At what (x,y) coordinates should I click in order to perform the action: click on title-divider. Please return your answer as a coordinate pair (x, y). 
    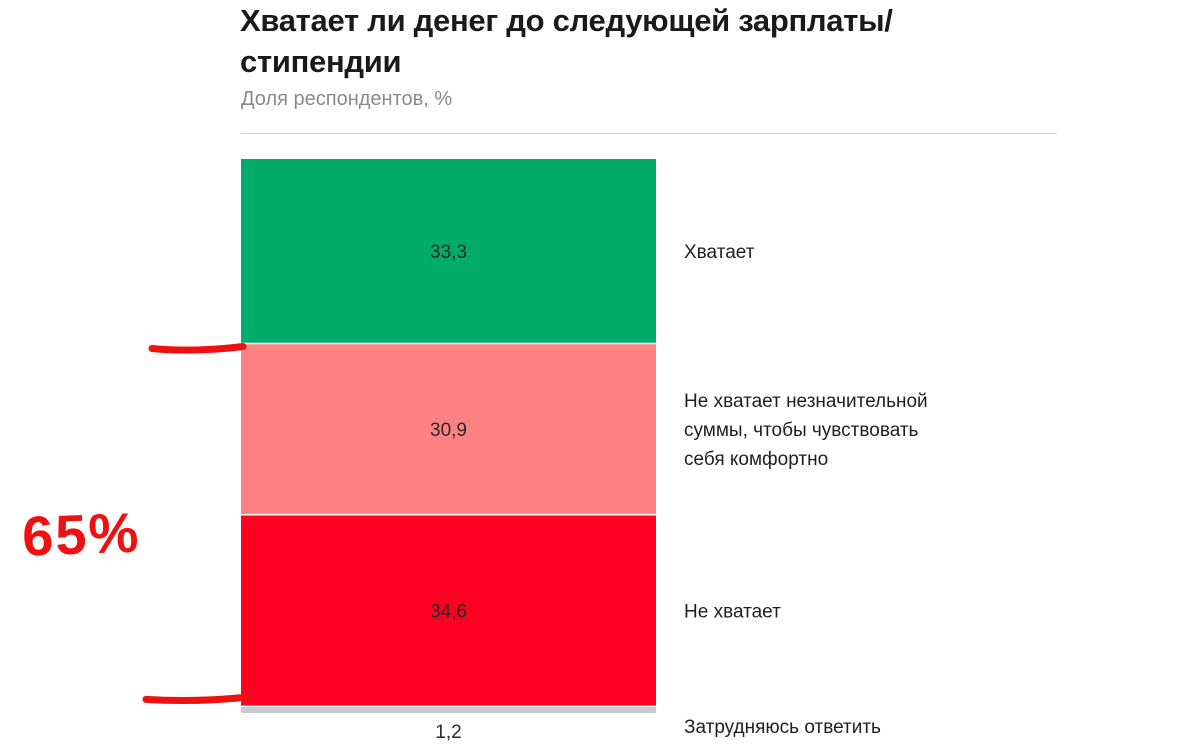
    Looking at the image, I should click on (649, 133).